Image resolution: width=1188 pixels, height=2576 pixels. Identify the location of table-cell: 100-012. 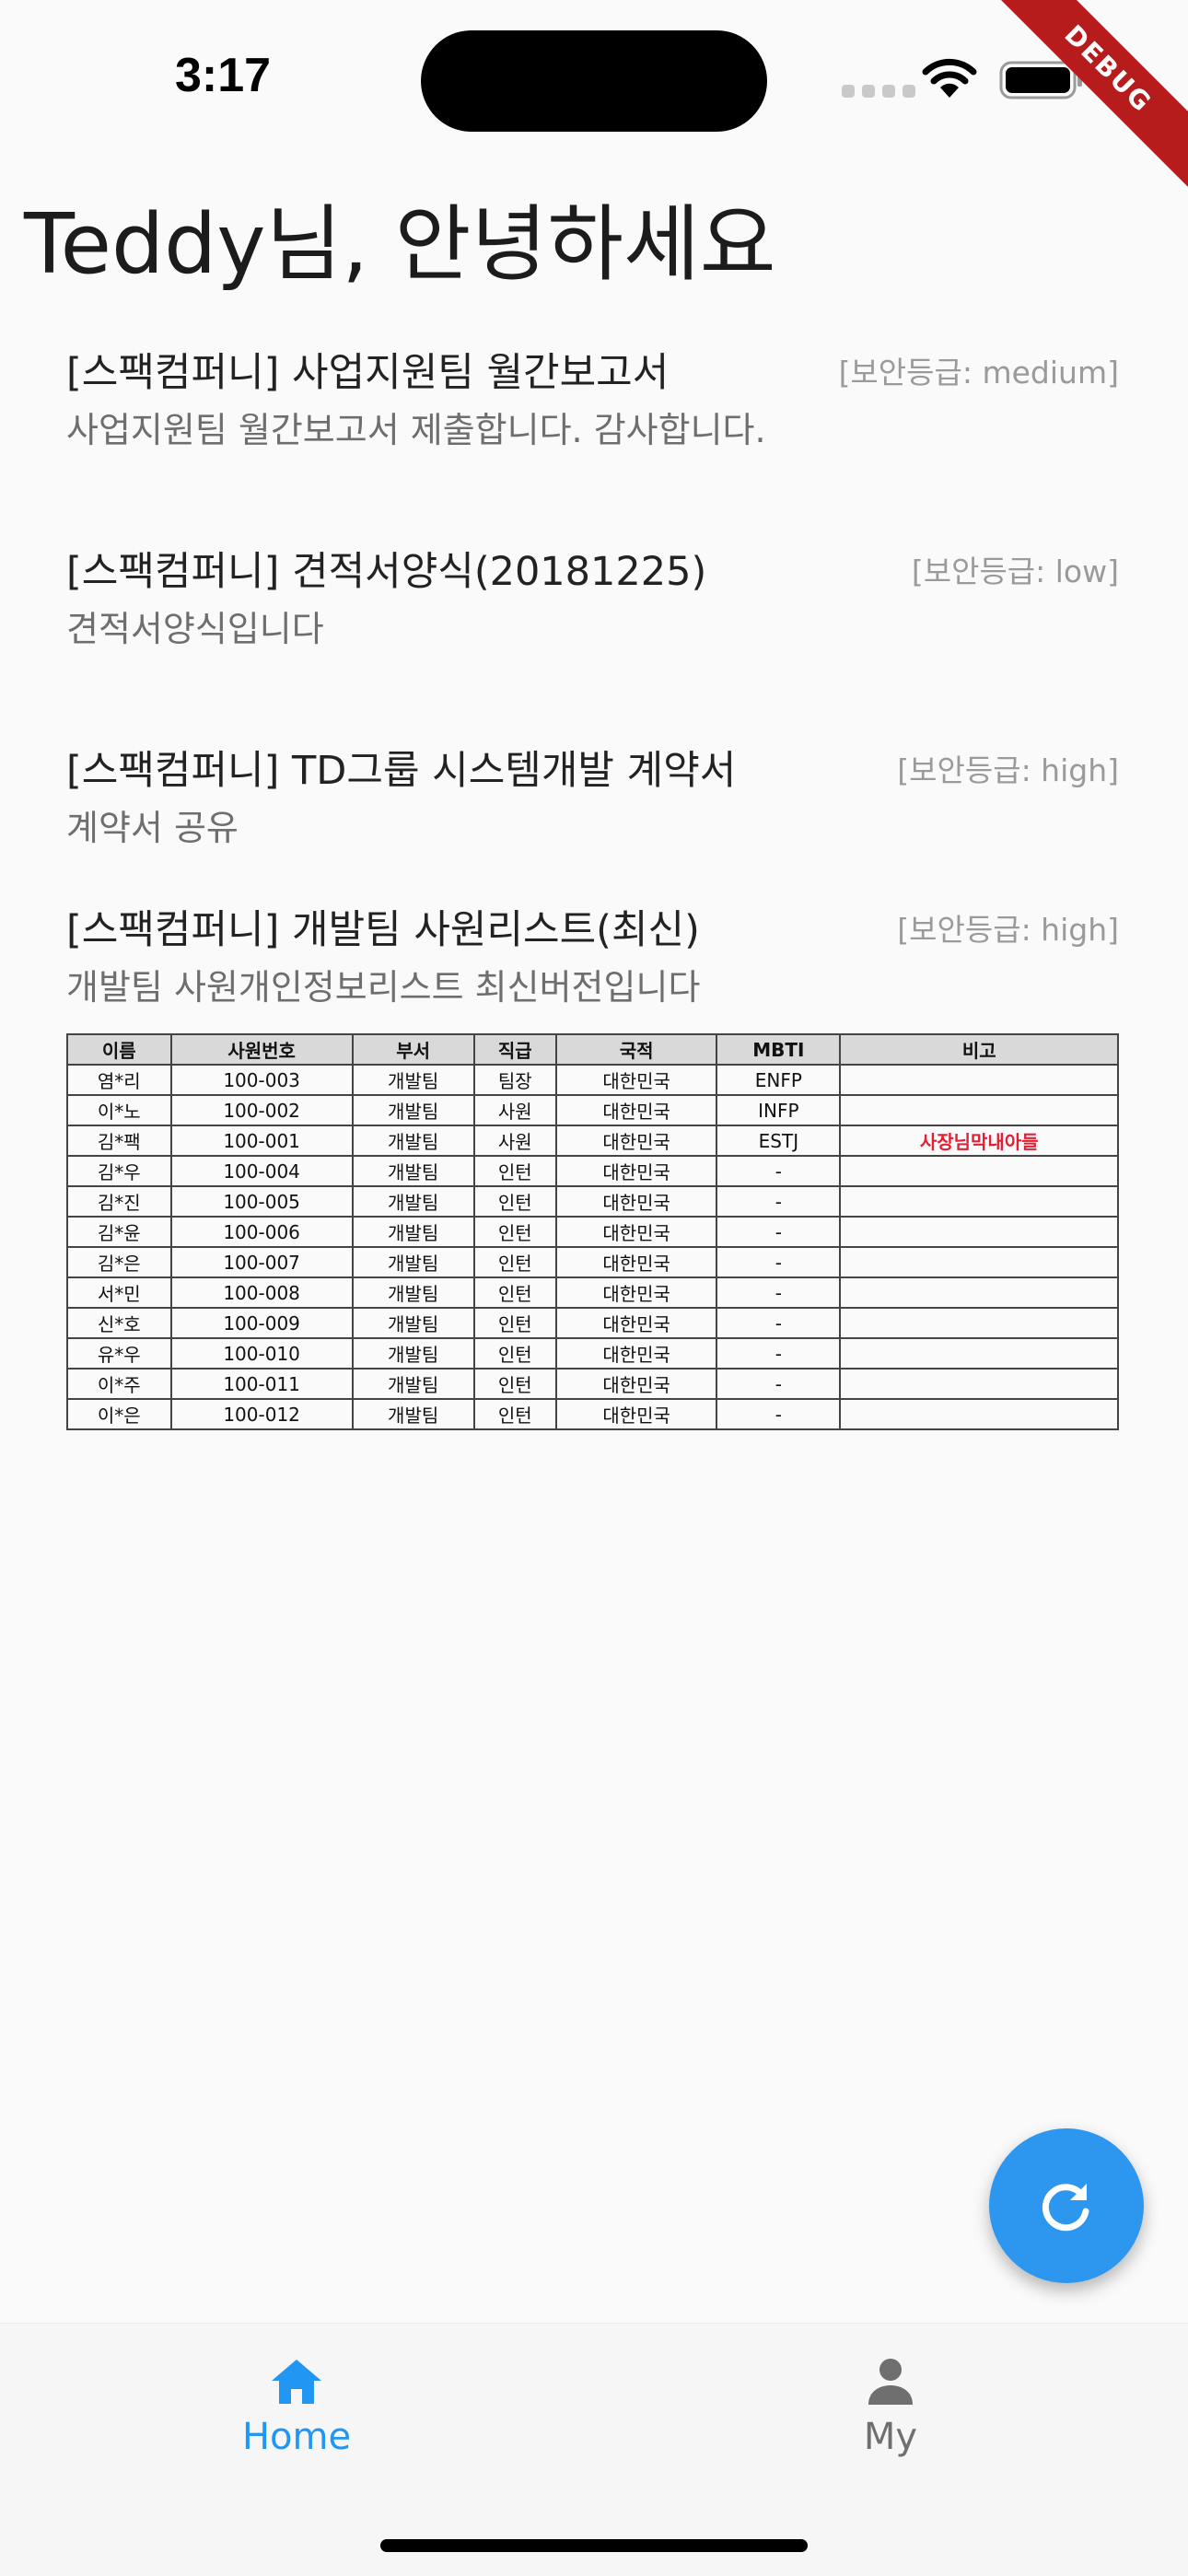
(261, 1414).